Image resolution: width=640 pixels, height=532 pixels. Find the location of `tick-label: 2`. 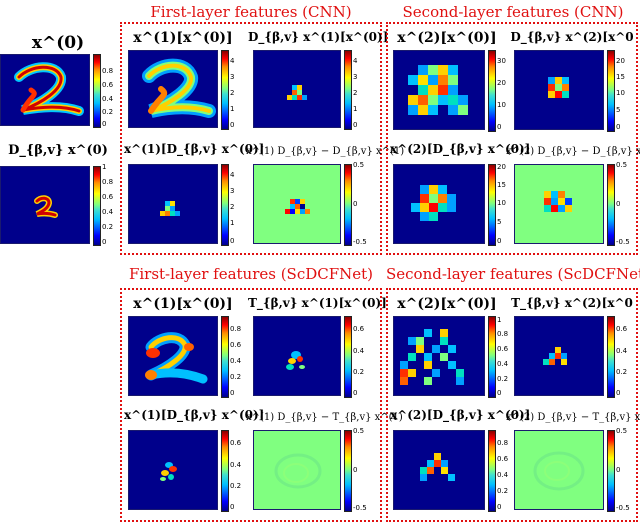

tick-label: 2 is located at coordinates (355, 93).